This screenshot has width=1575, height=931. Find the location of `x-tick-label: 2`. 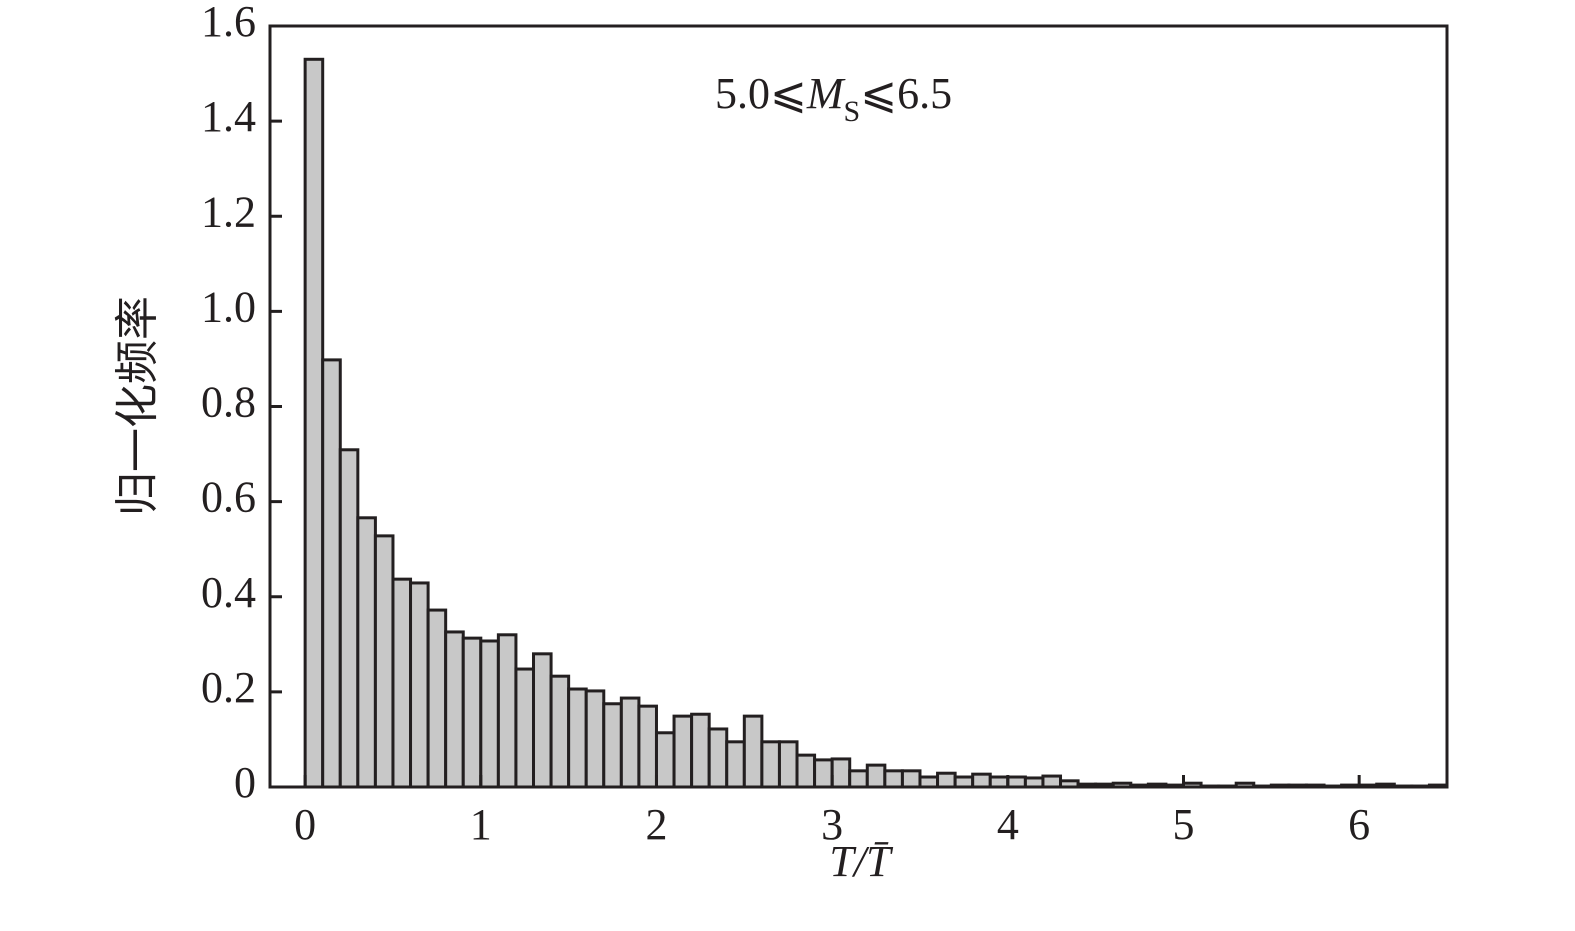

x-tick-label: 2 is located at coordinates (656, 824).